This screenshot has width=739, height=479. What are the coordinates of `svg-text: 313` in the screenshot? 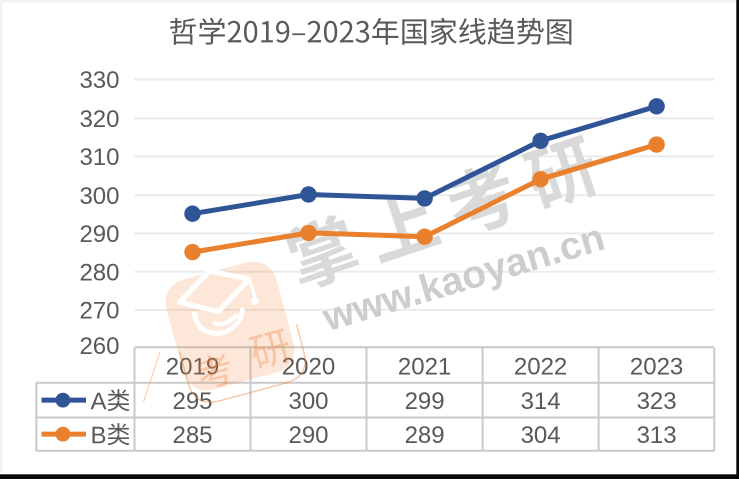 It's located at (657, 435).